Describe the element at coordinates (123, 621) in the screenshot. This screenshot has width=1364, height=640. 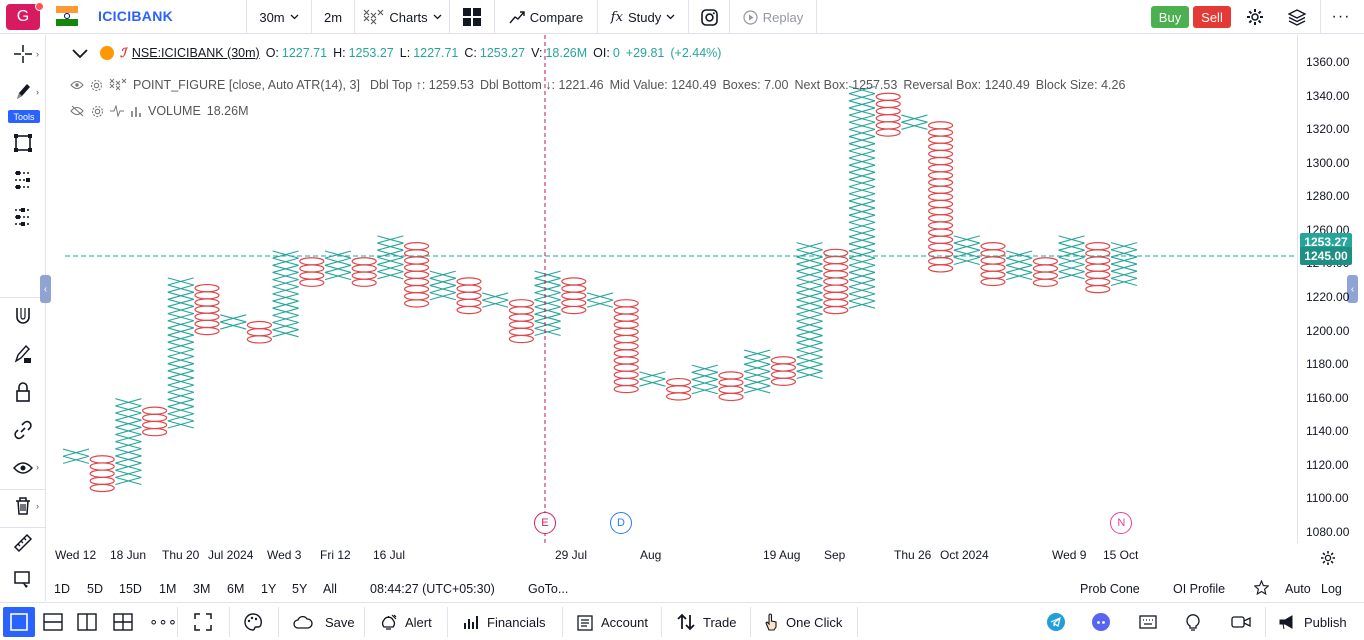
I see `four-grid-layout-button` at that location.